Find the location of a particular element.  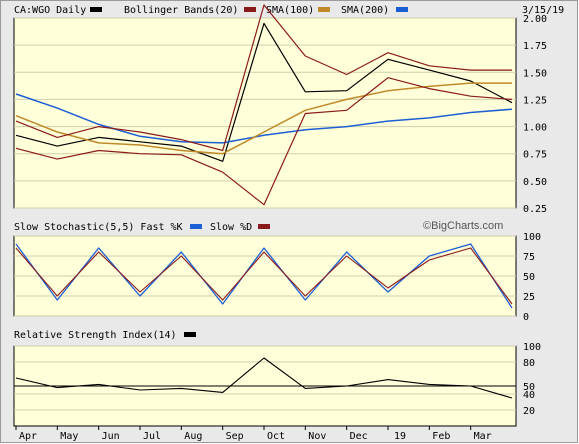

price-y-tick: 1.50 is located at coordinates (535, 73).